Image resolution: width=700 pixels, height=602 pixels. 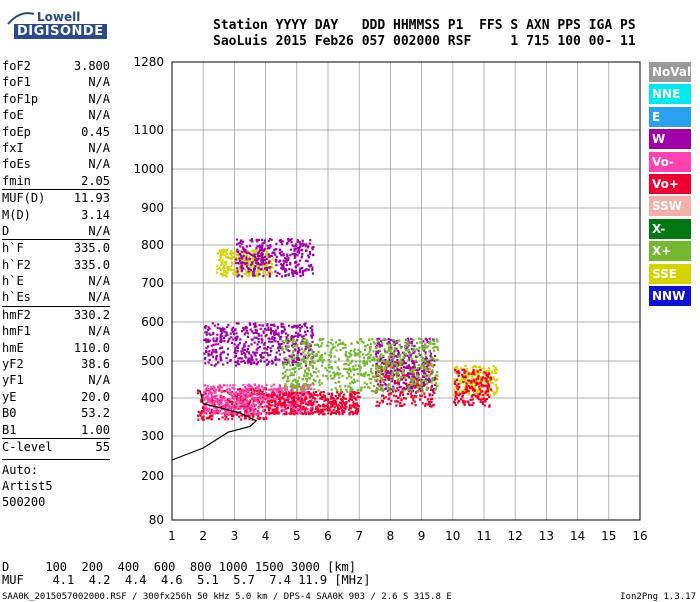 What do you see at coordinates (56, 181) in the screenshot?
I see `param-row: fmin 2.05` at bounding box center [56, 181].